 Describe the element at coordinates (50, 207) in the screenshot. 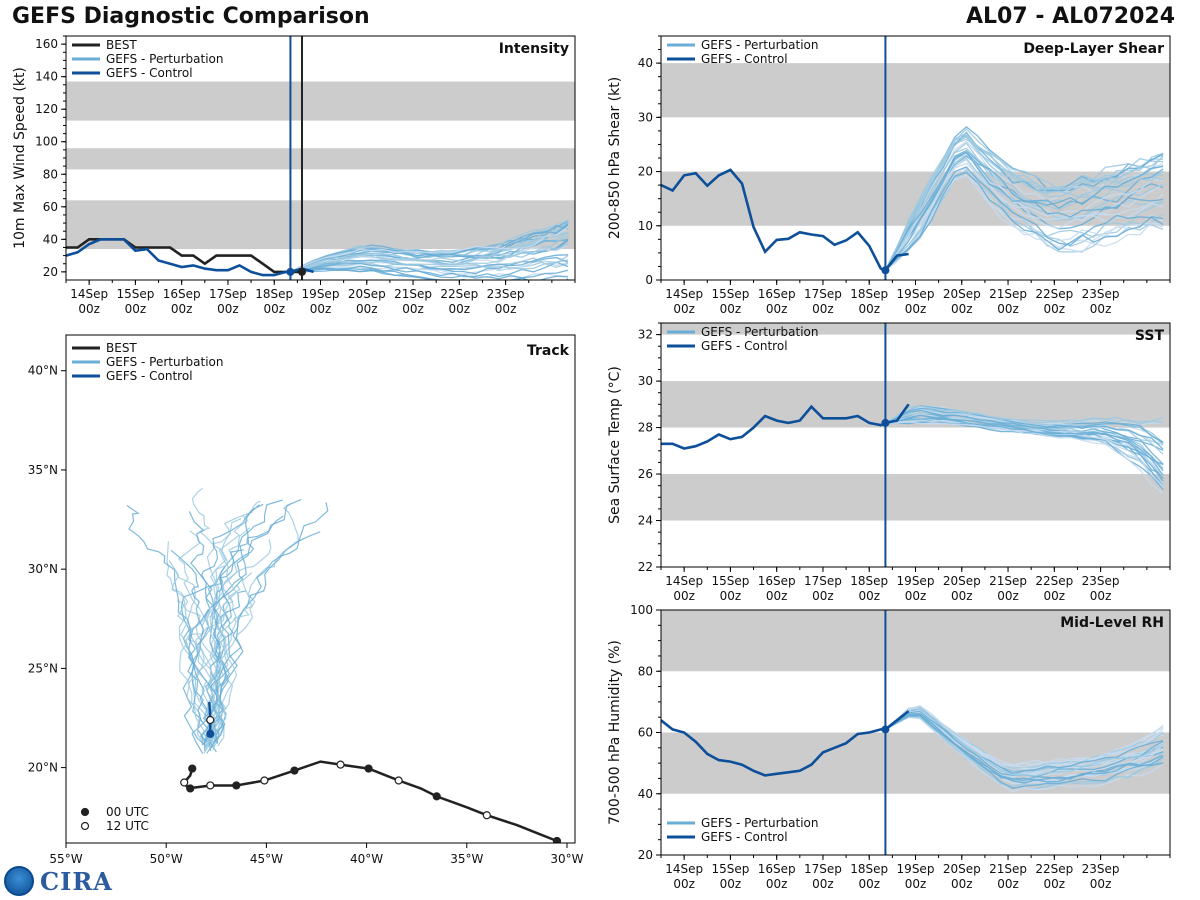

I see `intensity-ytick-label: 60` at that location.